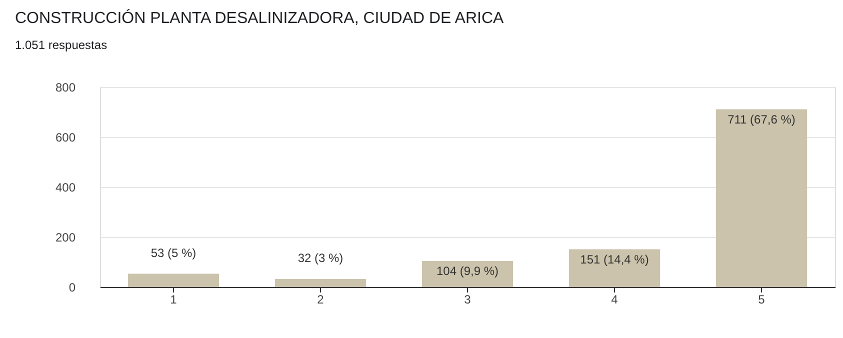  Describe the element at coordinates (65, 87) in the screenshot. I see `y-tick-label: 800` at that location.